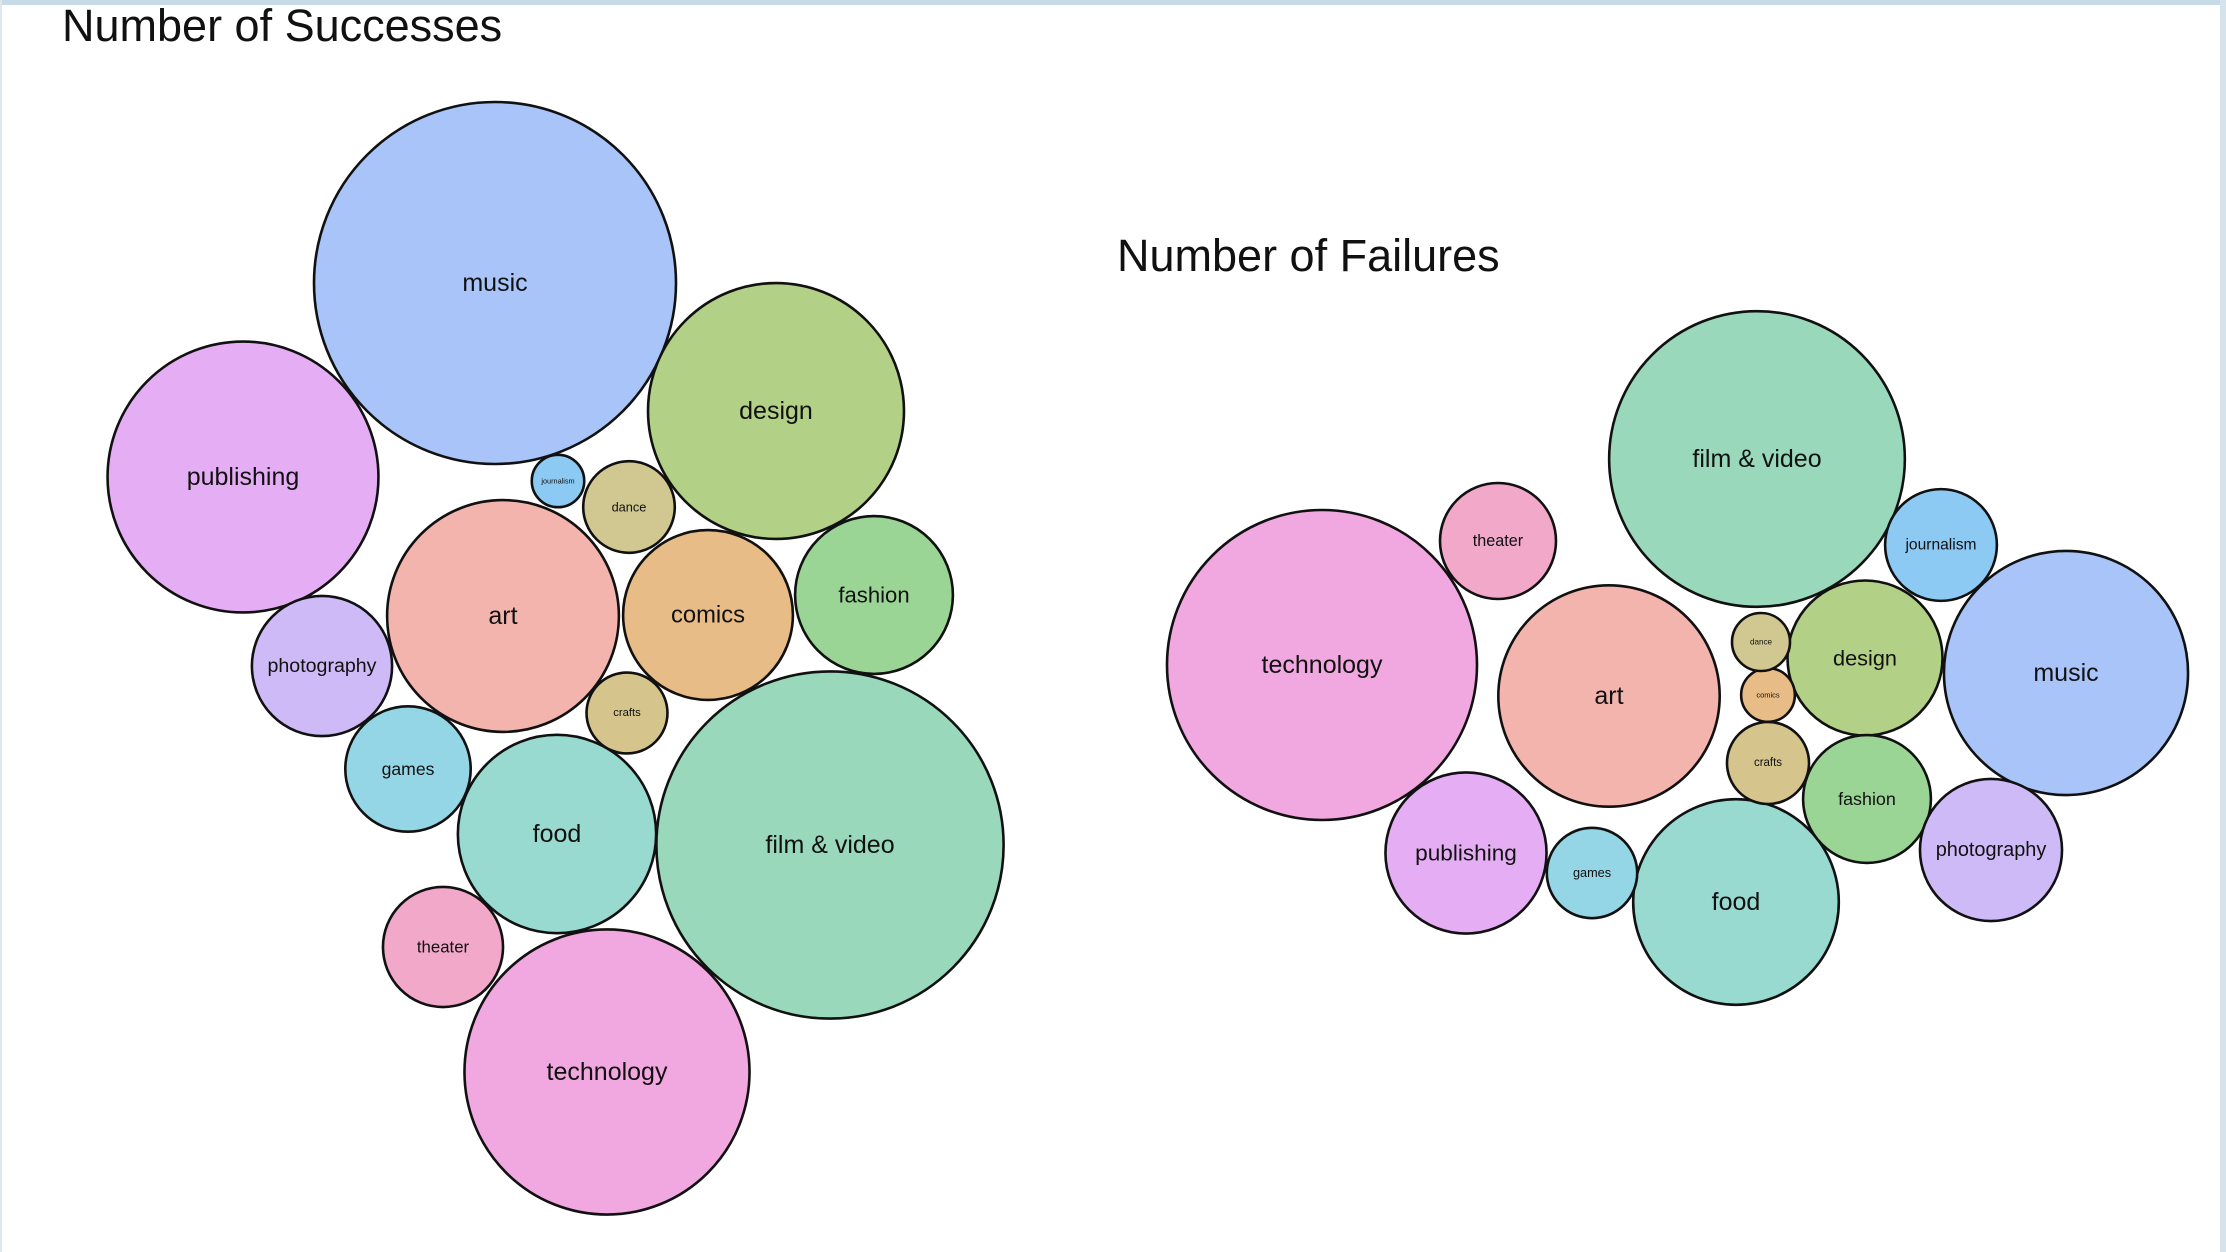  I want to click on window-left-border, so click(1, 626).